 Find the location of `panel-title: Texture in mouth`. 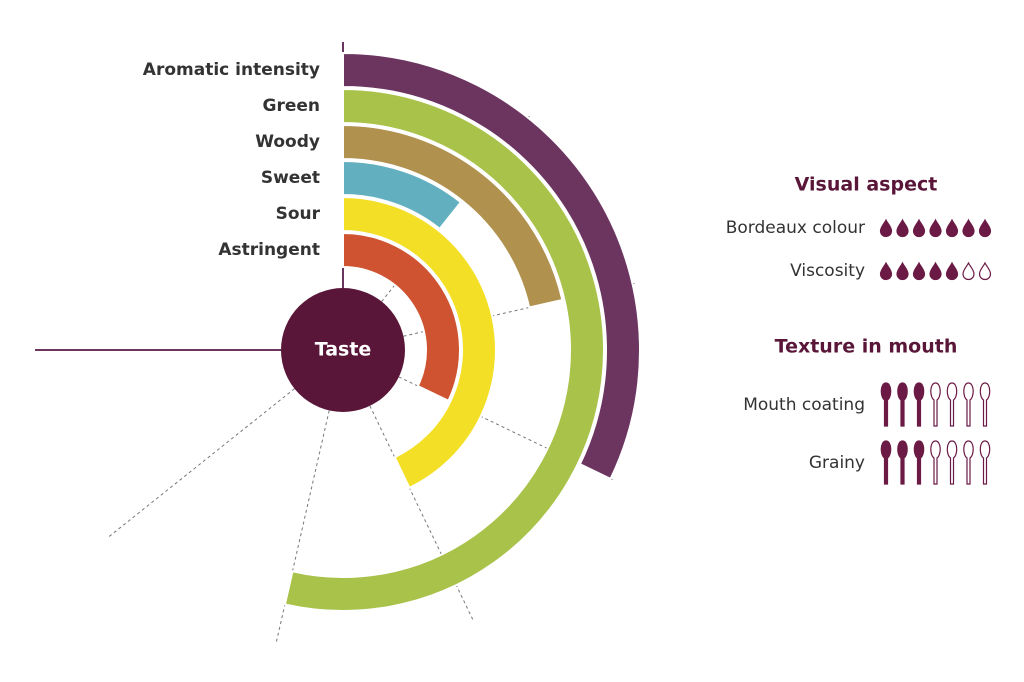

panel-title: Texture in mouth is located at coordinates (866, 347).